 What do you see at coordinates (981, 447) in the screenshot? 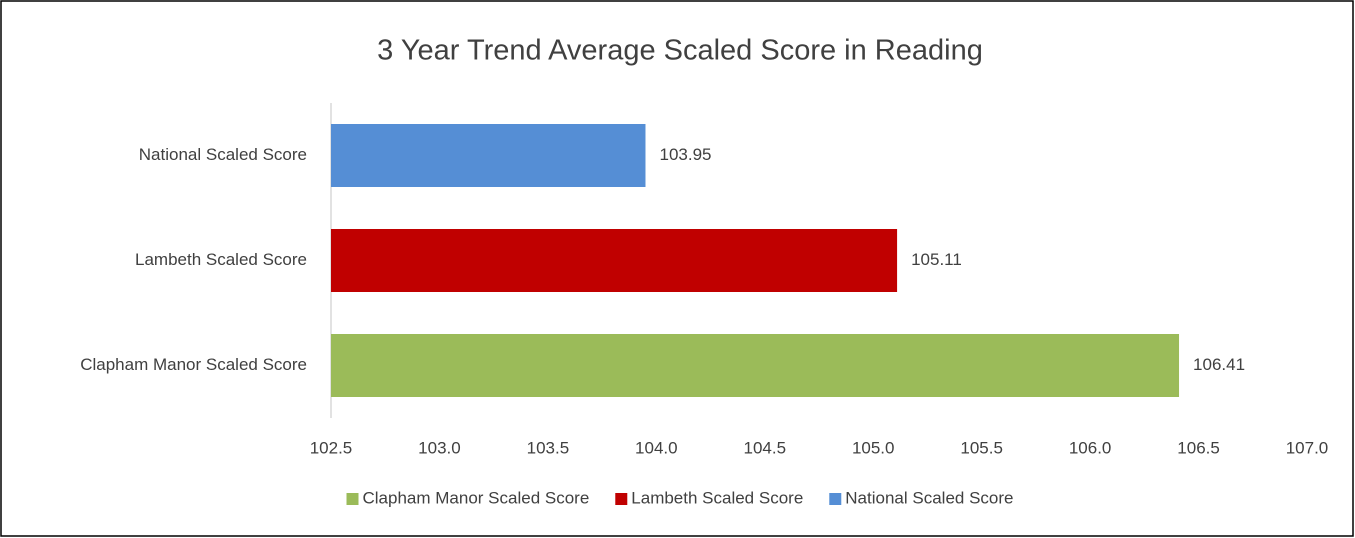
I see `x-tick-label: 105.5` at bounding box center [981, 447].